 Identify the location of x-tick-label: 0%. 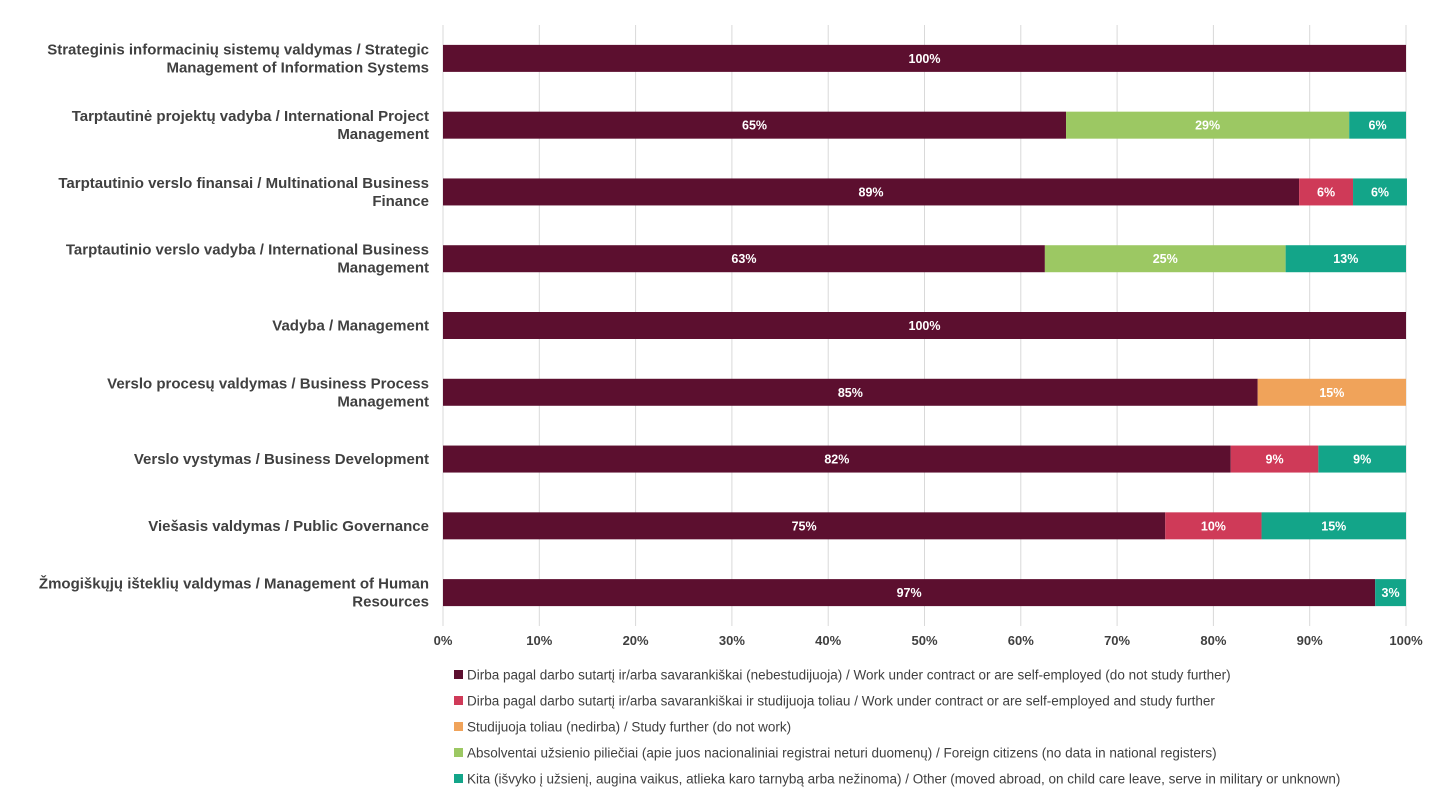
(443, 640).